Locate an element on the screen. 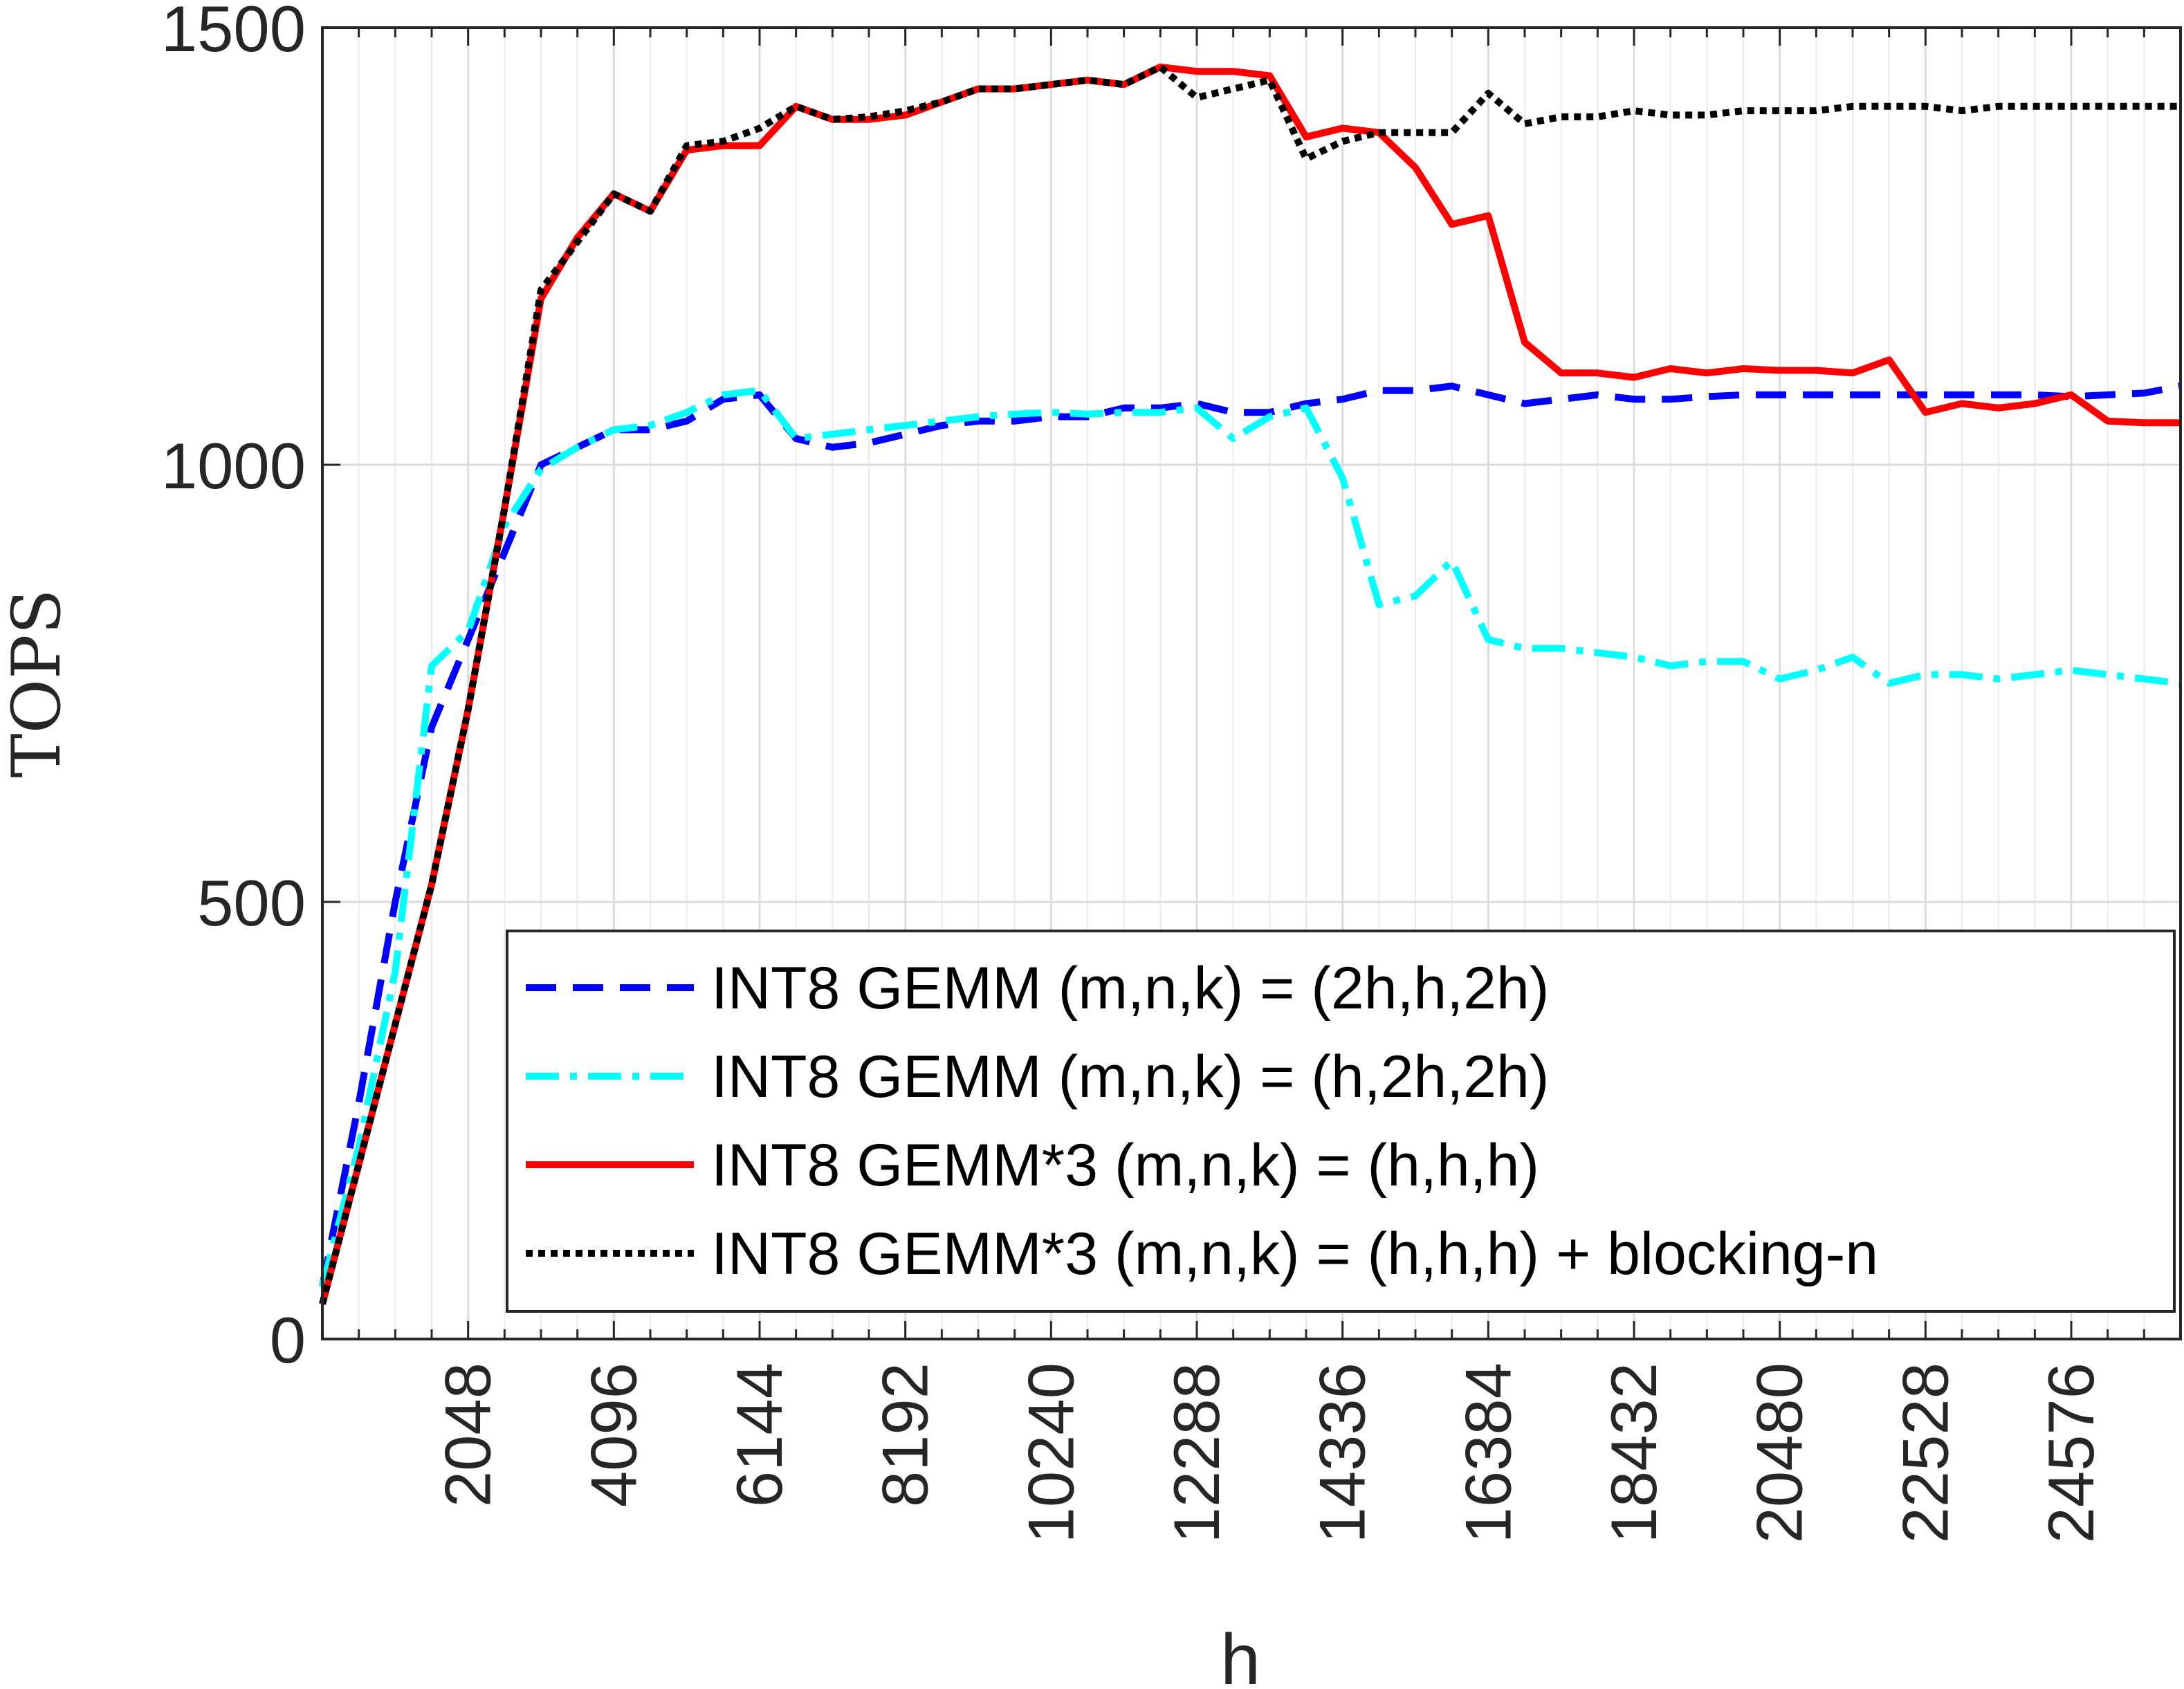 Image resolution: width=2184 pixels, height=1689 pixels. y-axis-label: TOPS is located at coordinates (37, 683).